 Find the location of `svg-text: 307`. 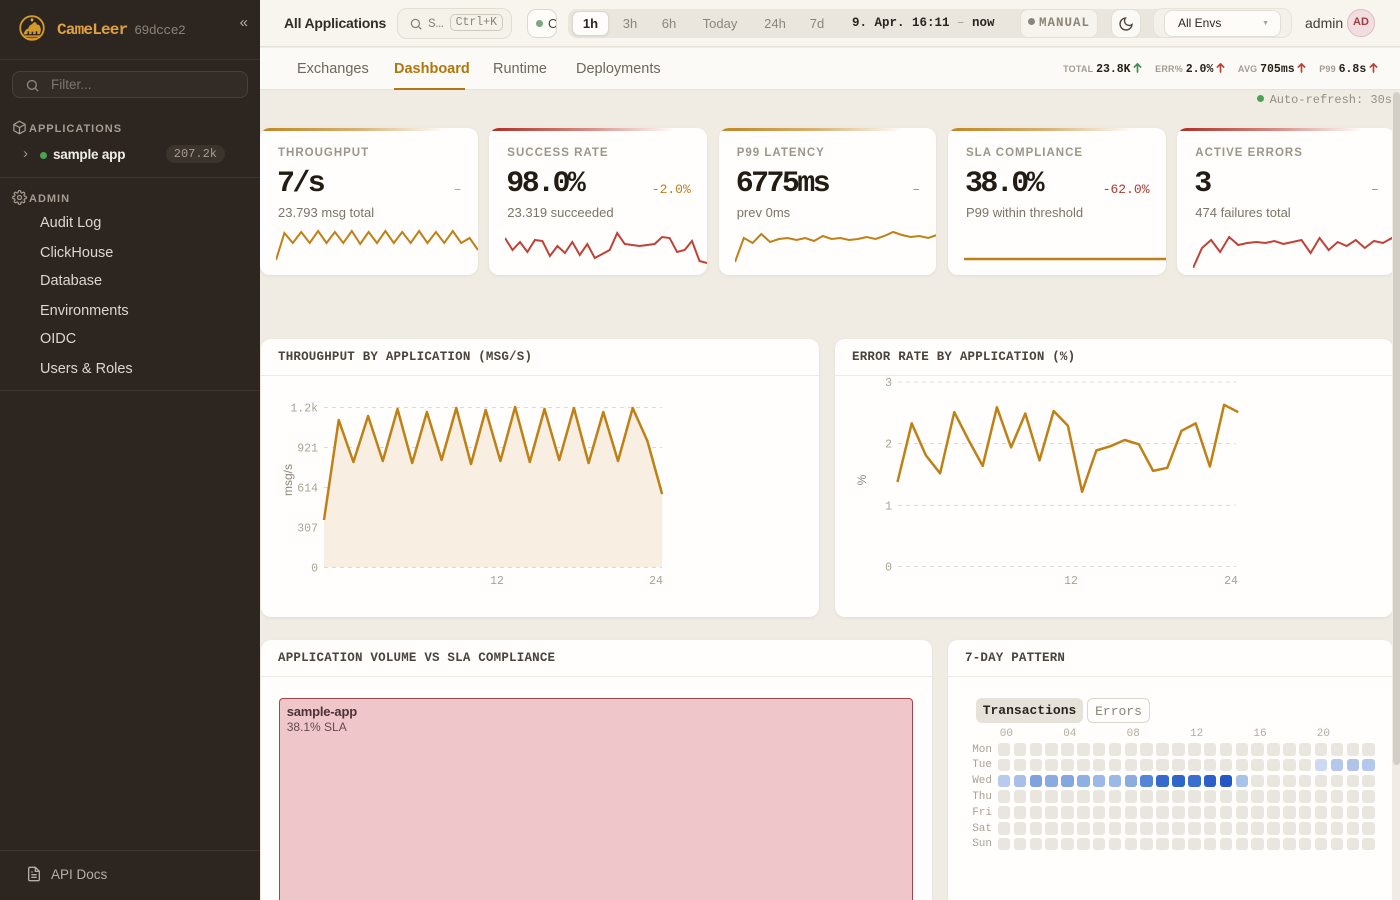

svg-text: 307 is located at coordinates (307, 529).